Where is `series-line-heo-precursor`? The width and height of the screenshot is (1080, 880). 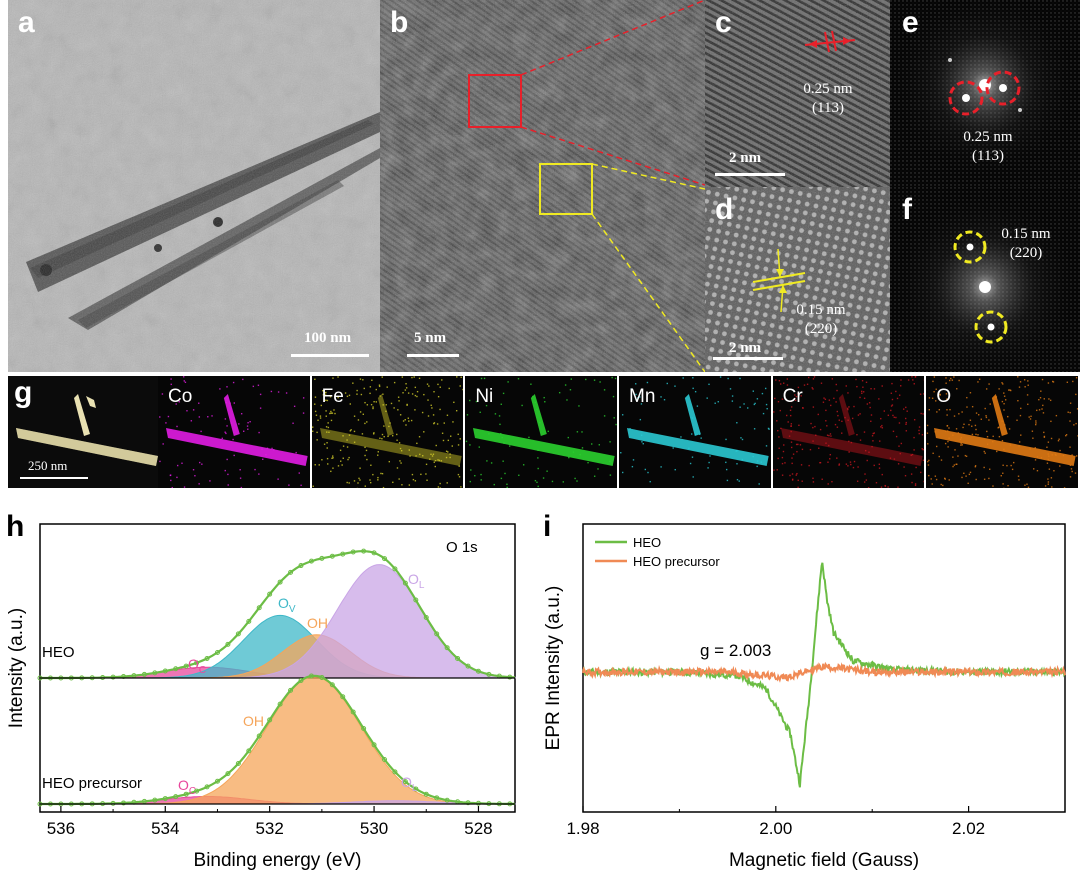 series-line-heo-precursor is located at coordinates (824, 672).